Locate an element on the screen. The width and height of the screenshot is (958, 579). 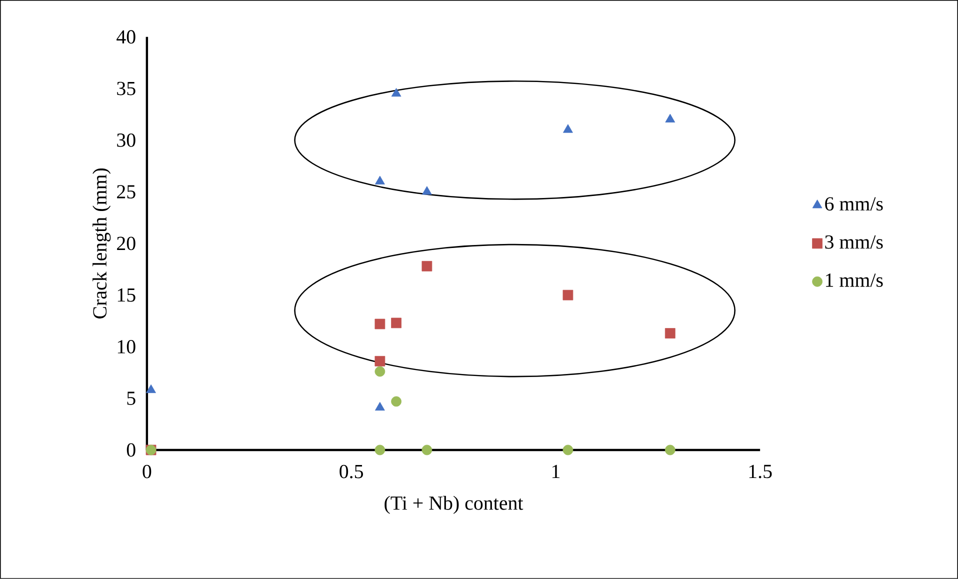
x-tick-label: 1.5 is located at coordinates (760, 471).